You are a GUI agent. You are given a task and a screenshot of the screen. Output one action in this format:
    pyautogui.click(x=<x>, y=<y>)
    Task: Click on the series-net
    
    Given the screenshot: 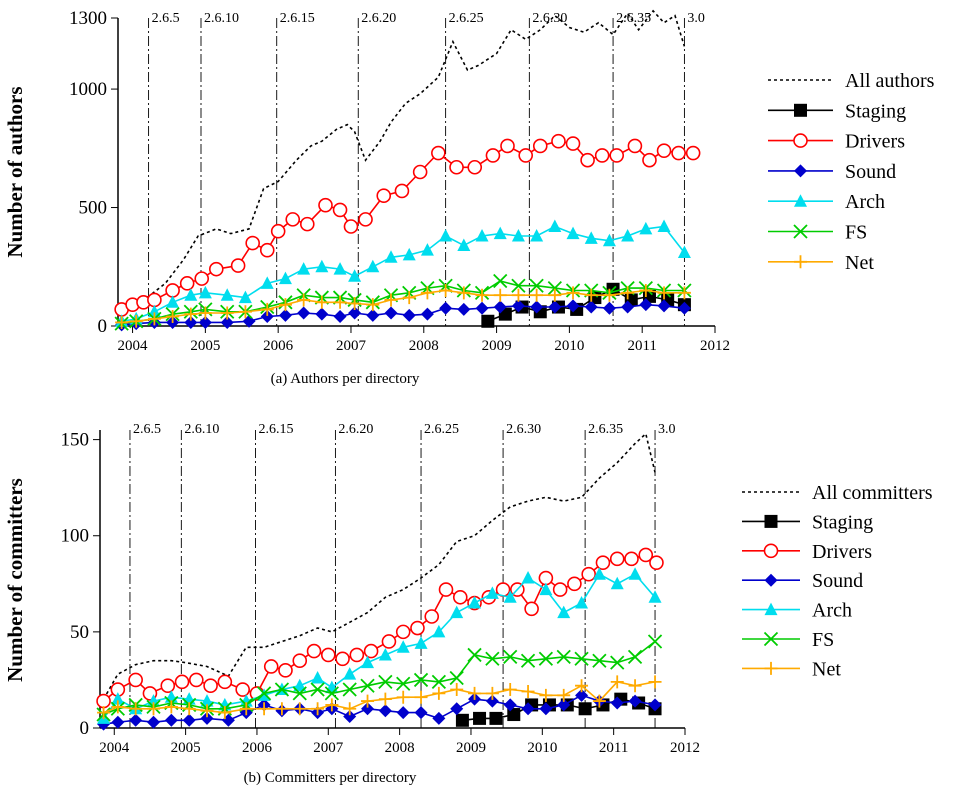 What is the action you would take?
    pyautogui.click(x=379, y=697)
    